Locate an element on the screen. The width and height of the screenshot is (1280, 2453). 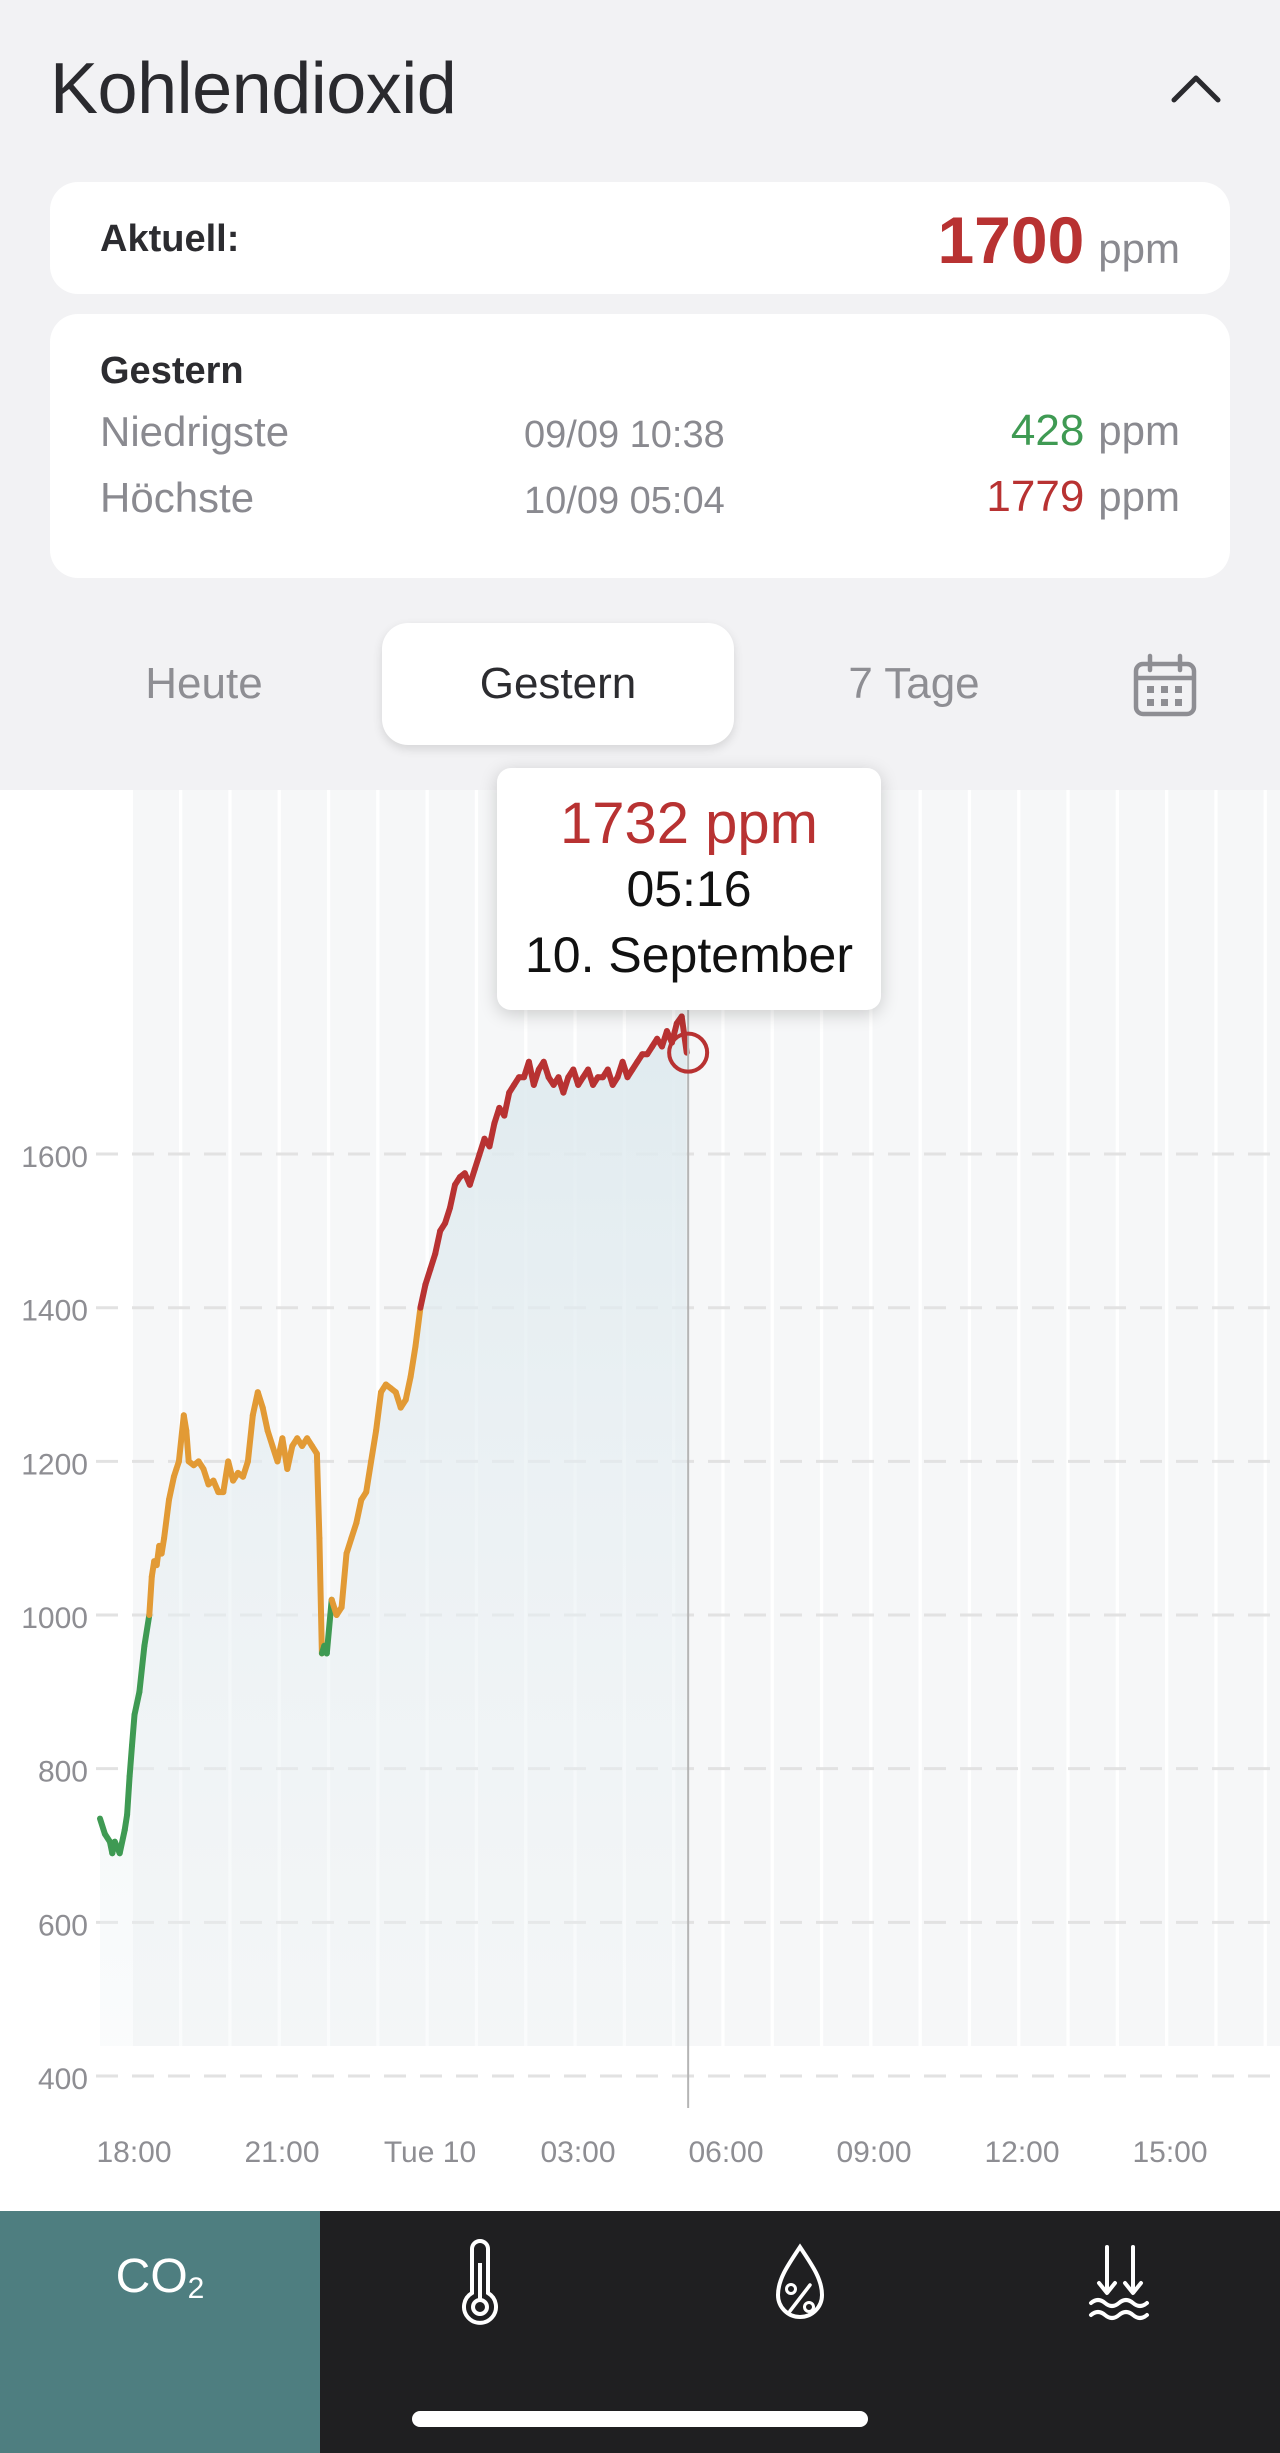
calendar-icon is located at coordinates (1165, 685).